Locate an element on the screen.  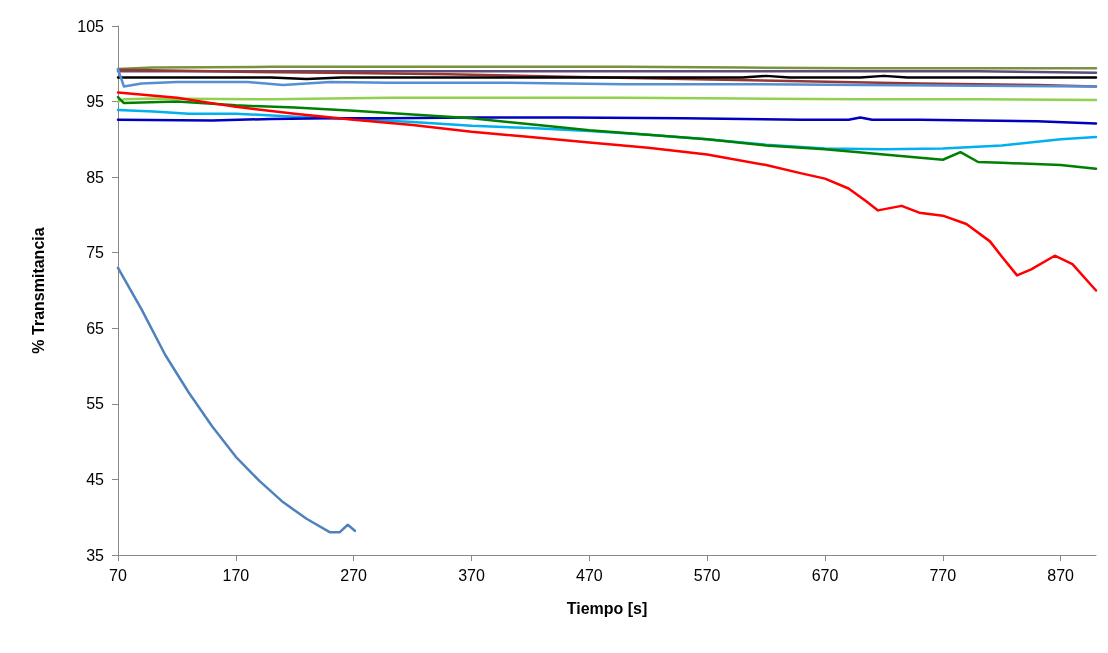
y-axis-title: % Transmitancia is located at coordinates (38, 290).